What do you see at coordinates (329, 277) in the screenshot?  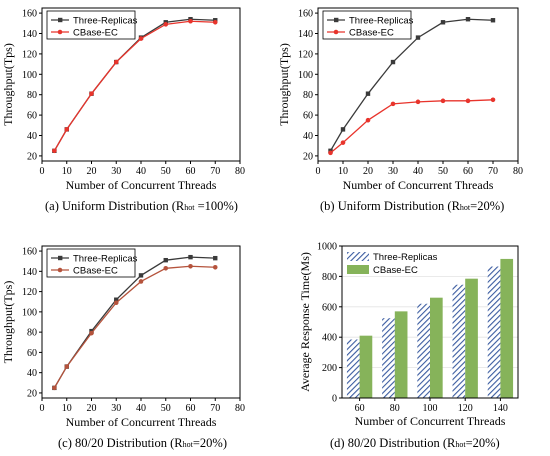 I see `y-tick-label: 800` at bounding box center [329, 277].